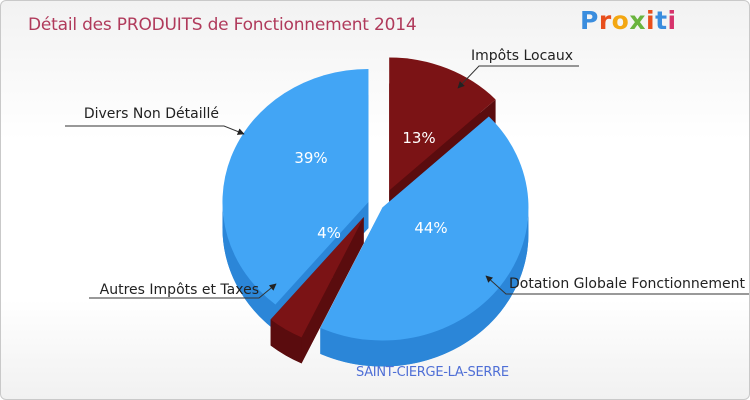  I want to click on slice-percent-label: 39%, so click(310, 158).